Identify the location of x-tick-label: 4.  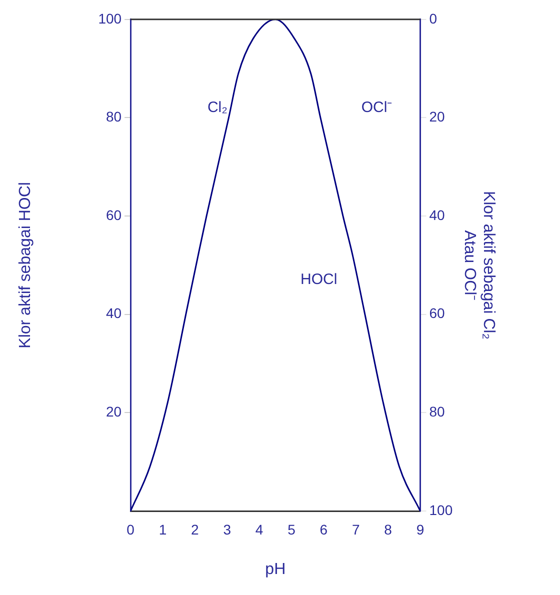
(259, 529).